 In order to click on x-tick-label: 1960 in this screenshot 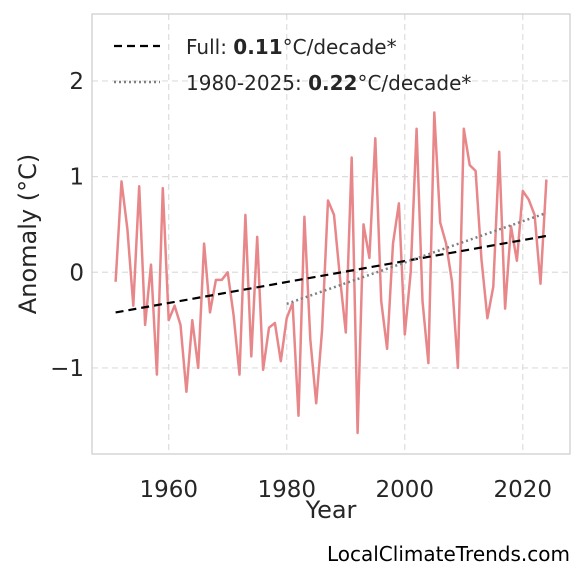, I will do `click(168, 490)`.